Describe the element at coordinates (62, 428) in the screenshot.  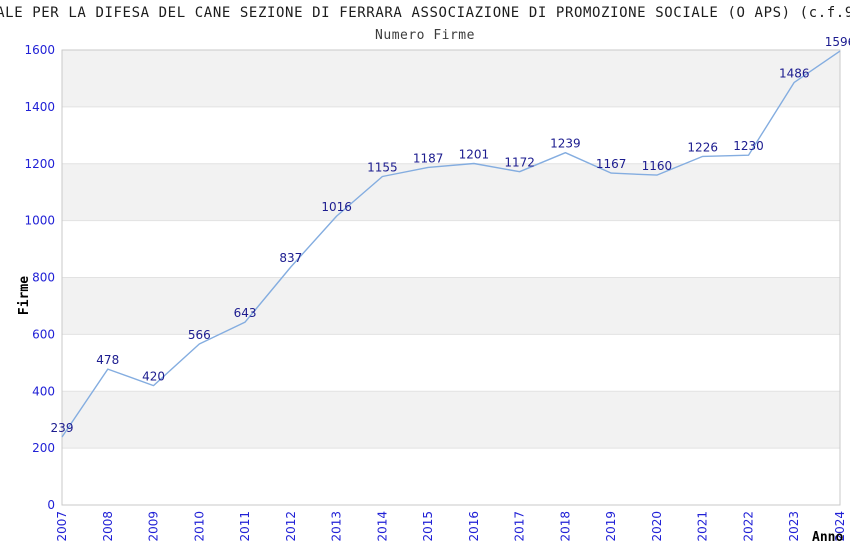
I see `data-point-label: 239` at that location.